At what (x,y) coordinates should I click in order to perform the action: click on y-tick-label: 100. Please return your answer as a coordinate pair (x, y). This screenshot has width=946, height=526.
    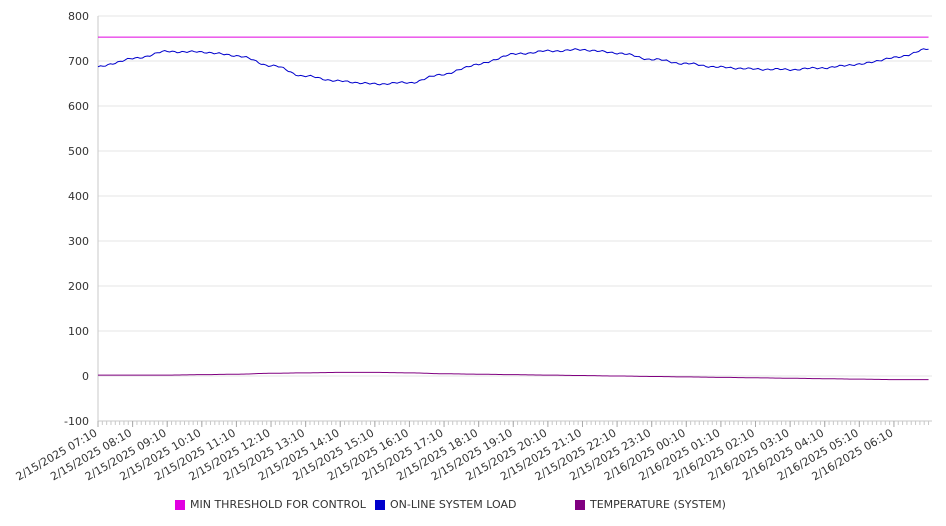
    Looking at the image, I should click on (78, 331).